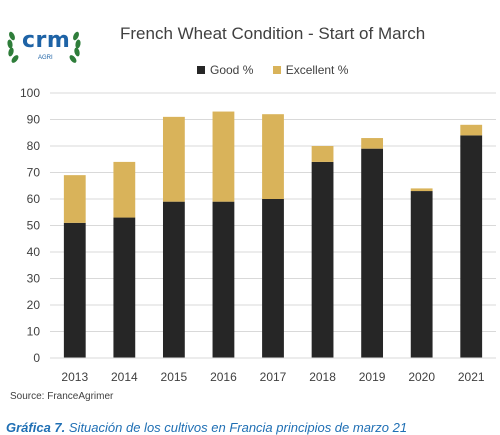  What do you see at coordinates (421, 377) in the screenshot?
I see `x-tick-label: 2020` at bounding box center [421, 377].